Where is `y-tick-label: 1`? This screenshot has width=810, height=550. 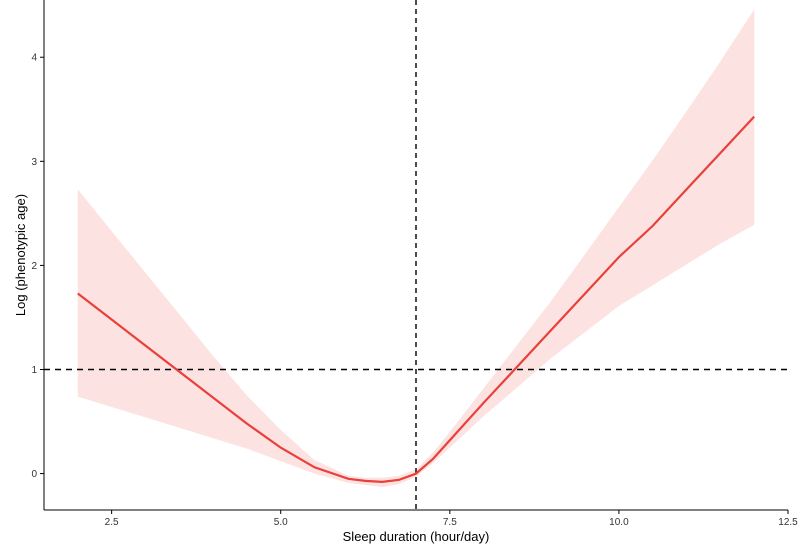
y-tick-label: 1 is located at coordinates (34, 370).